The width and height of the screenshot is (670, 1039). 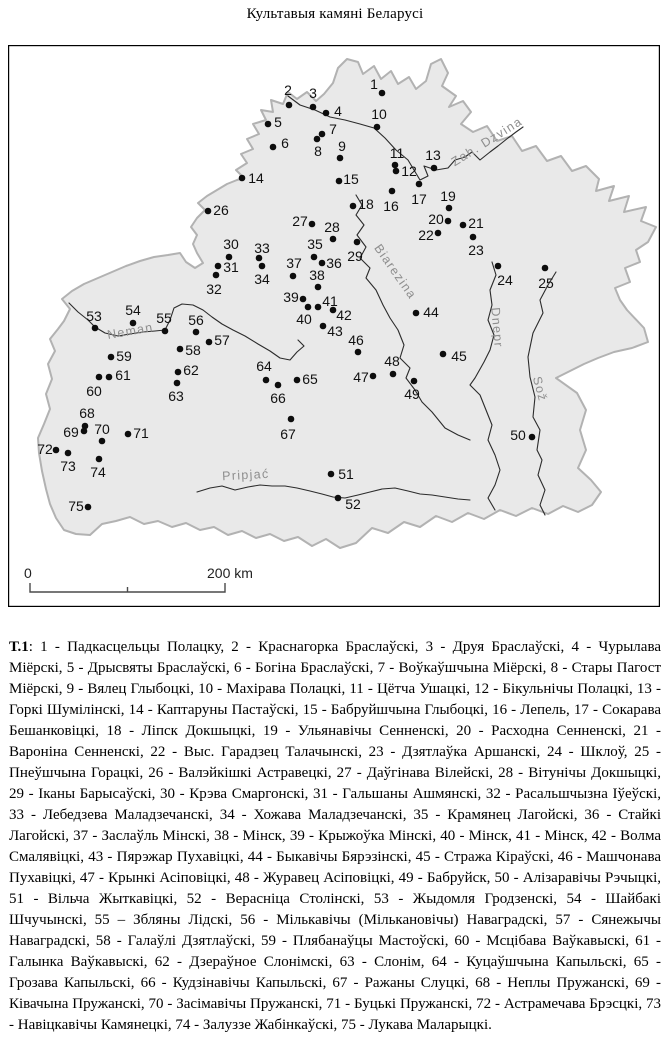 What do you see at coordinates (335, 14) in the screenshot?
I see `page-title: Культавыя камяні Беларусі` at bounding box center [335, 14].